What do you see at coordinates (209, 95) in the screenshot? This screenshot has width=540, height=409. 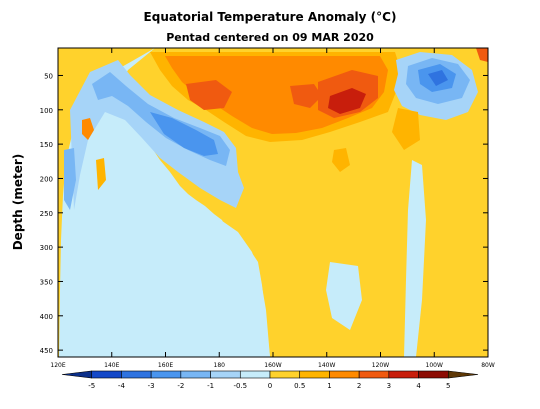 I see `warm-core-west` at bounding box center [209, 95].